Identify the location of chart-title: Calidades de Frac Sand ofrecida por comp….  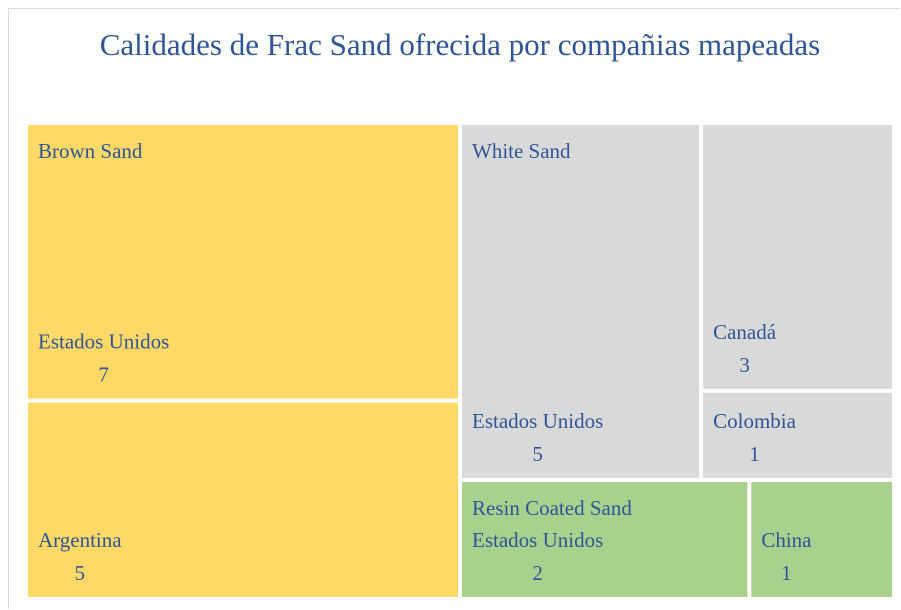
(460, 44).